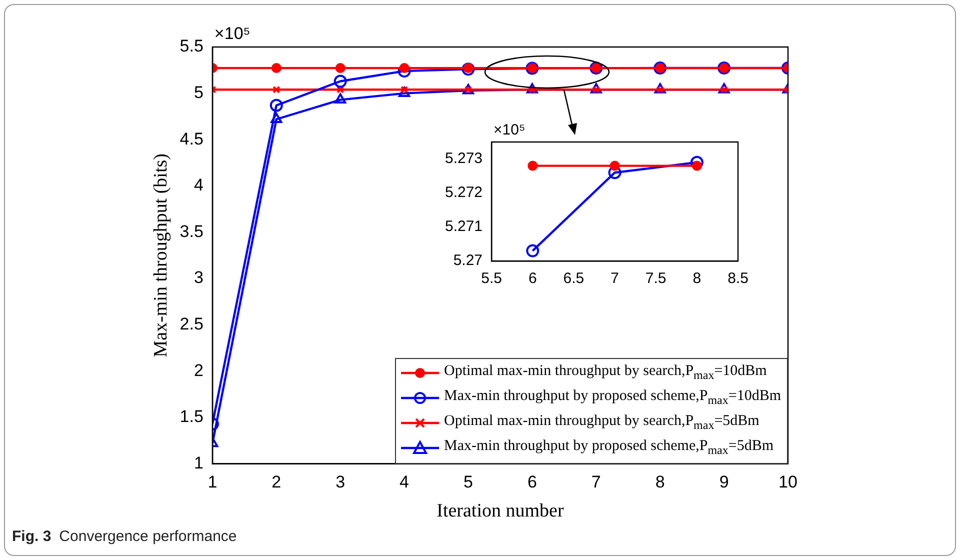 Image resolution: width=960 pixels, height=560 pixels. I want to click on legend-label: Optimal max-min throughput by search,P$_{max}$=10dBm, so click(605, 373).